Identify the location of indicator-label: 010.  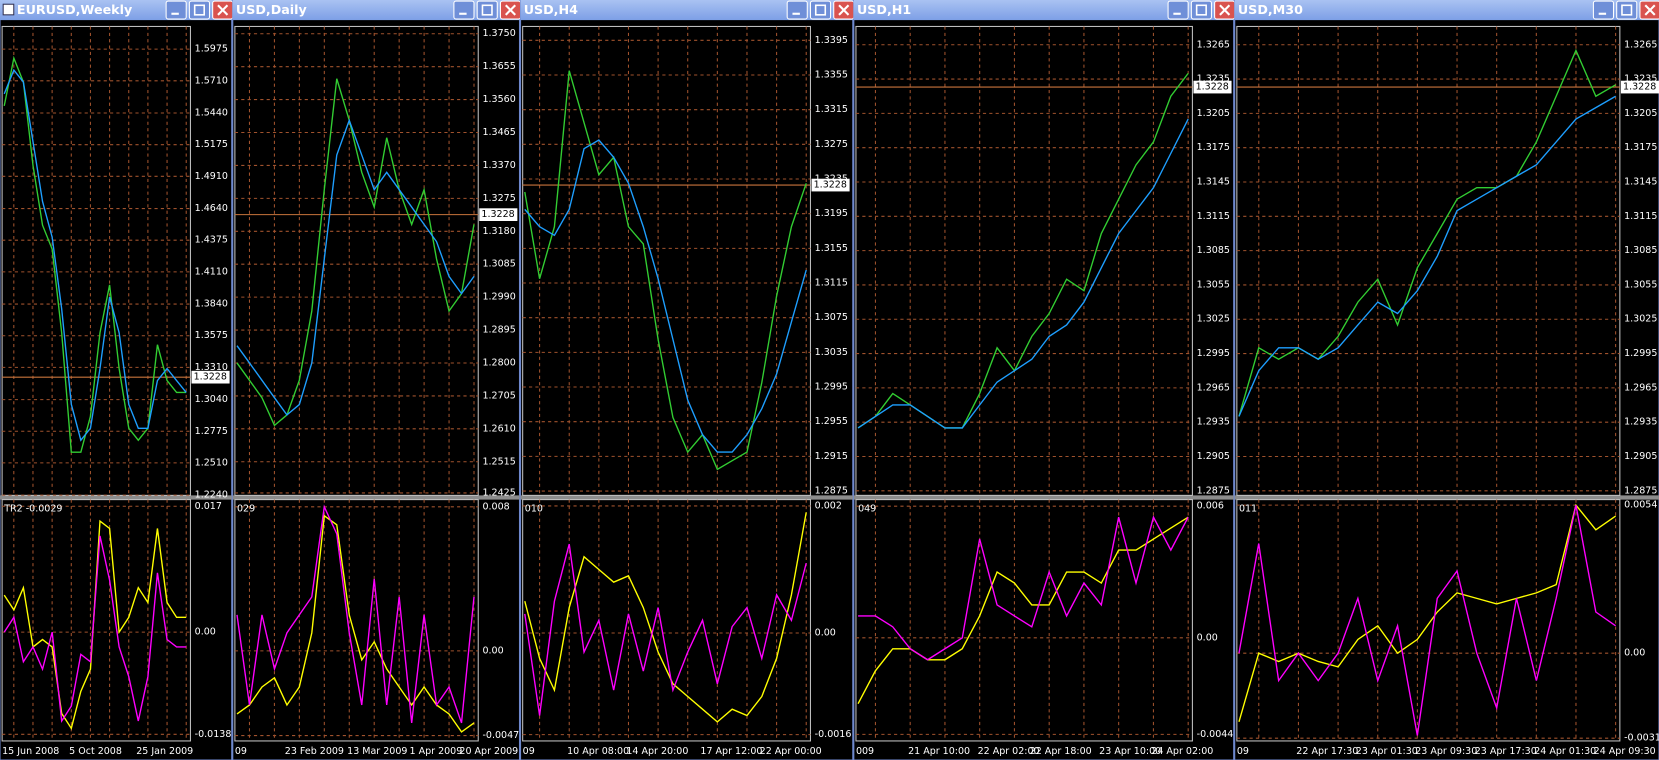
(534, 509).